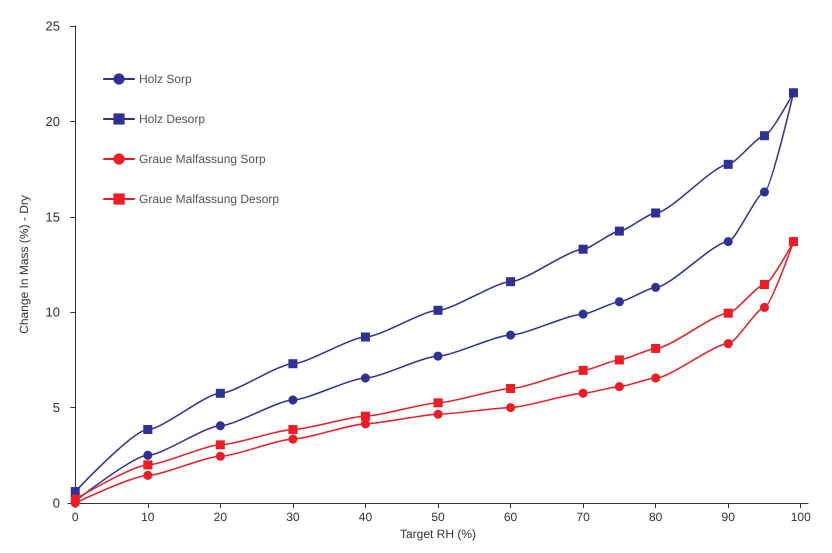 This screenshot has width=832, height=553. Describe the element at coordinates (24, 264) in the screenshot. I see `y-axis-title: Change In Mass (%) - Dry` at that location.